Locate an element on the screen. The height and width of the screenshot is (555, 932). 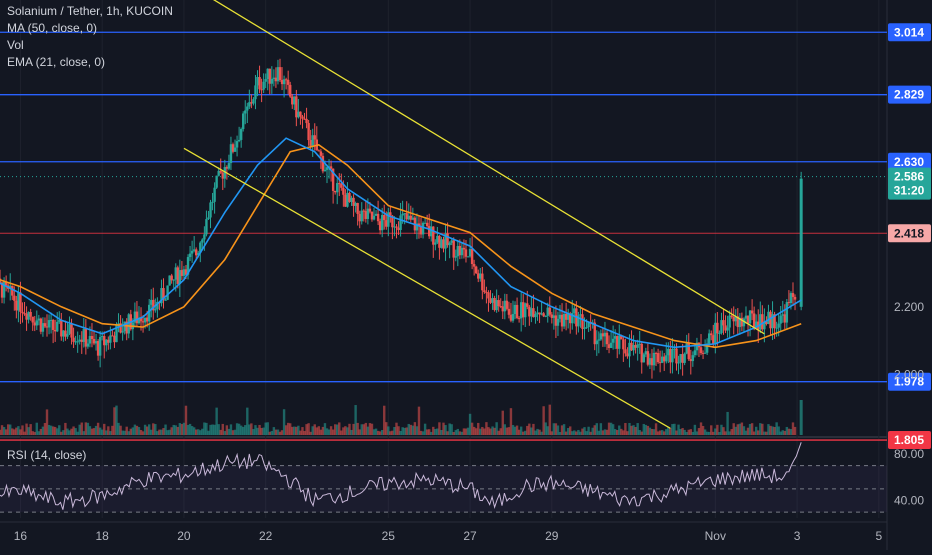
level-price-tag is located at coordinates (909, 94).